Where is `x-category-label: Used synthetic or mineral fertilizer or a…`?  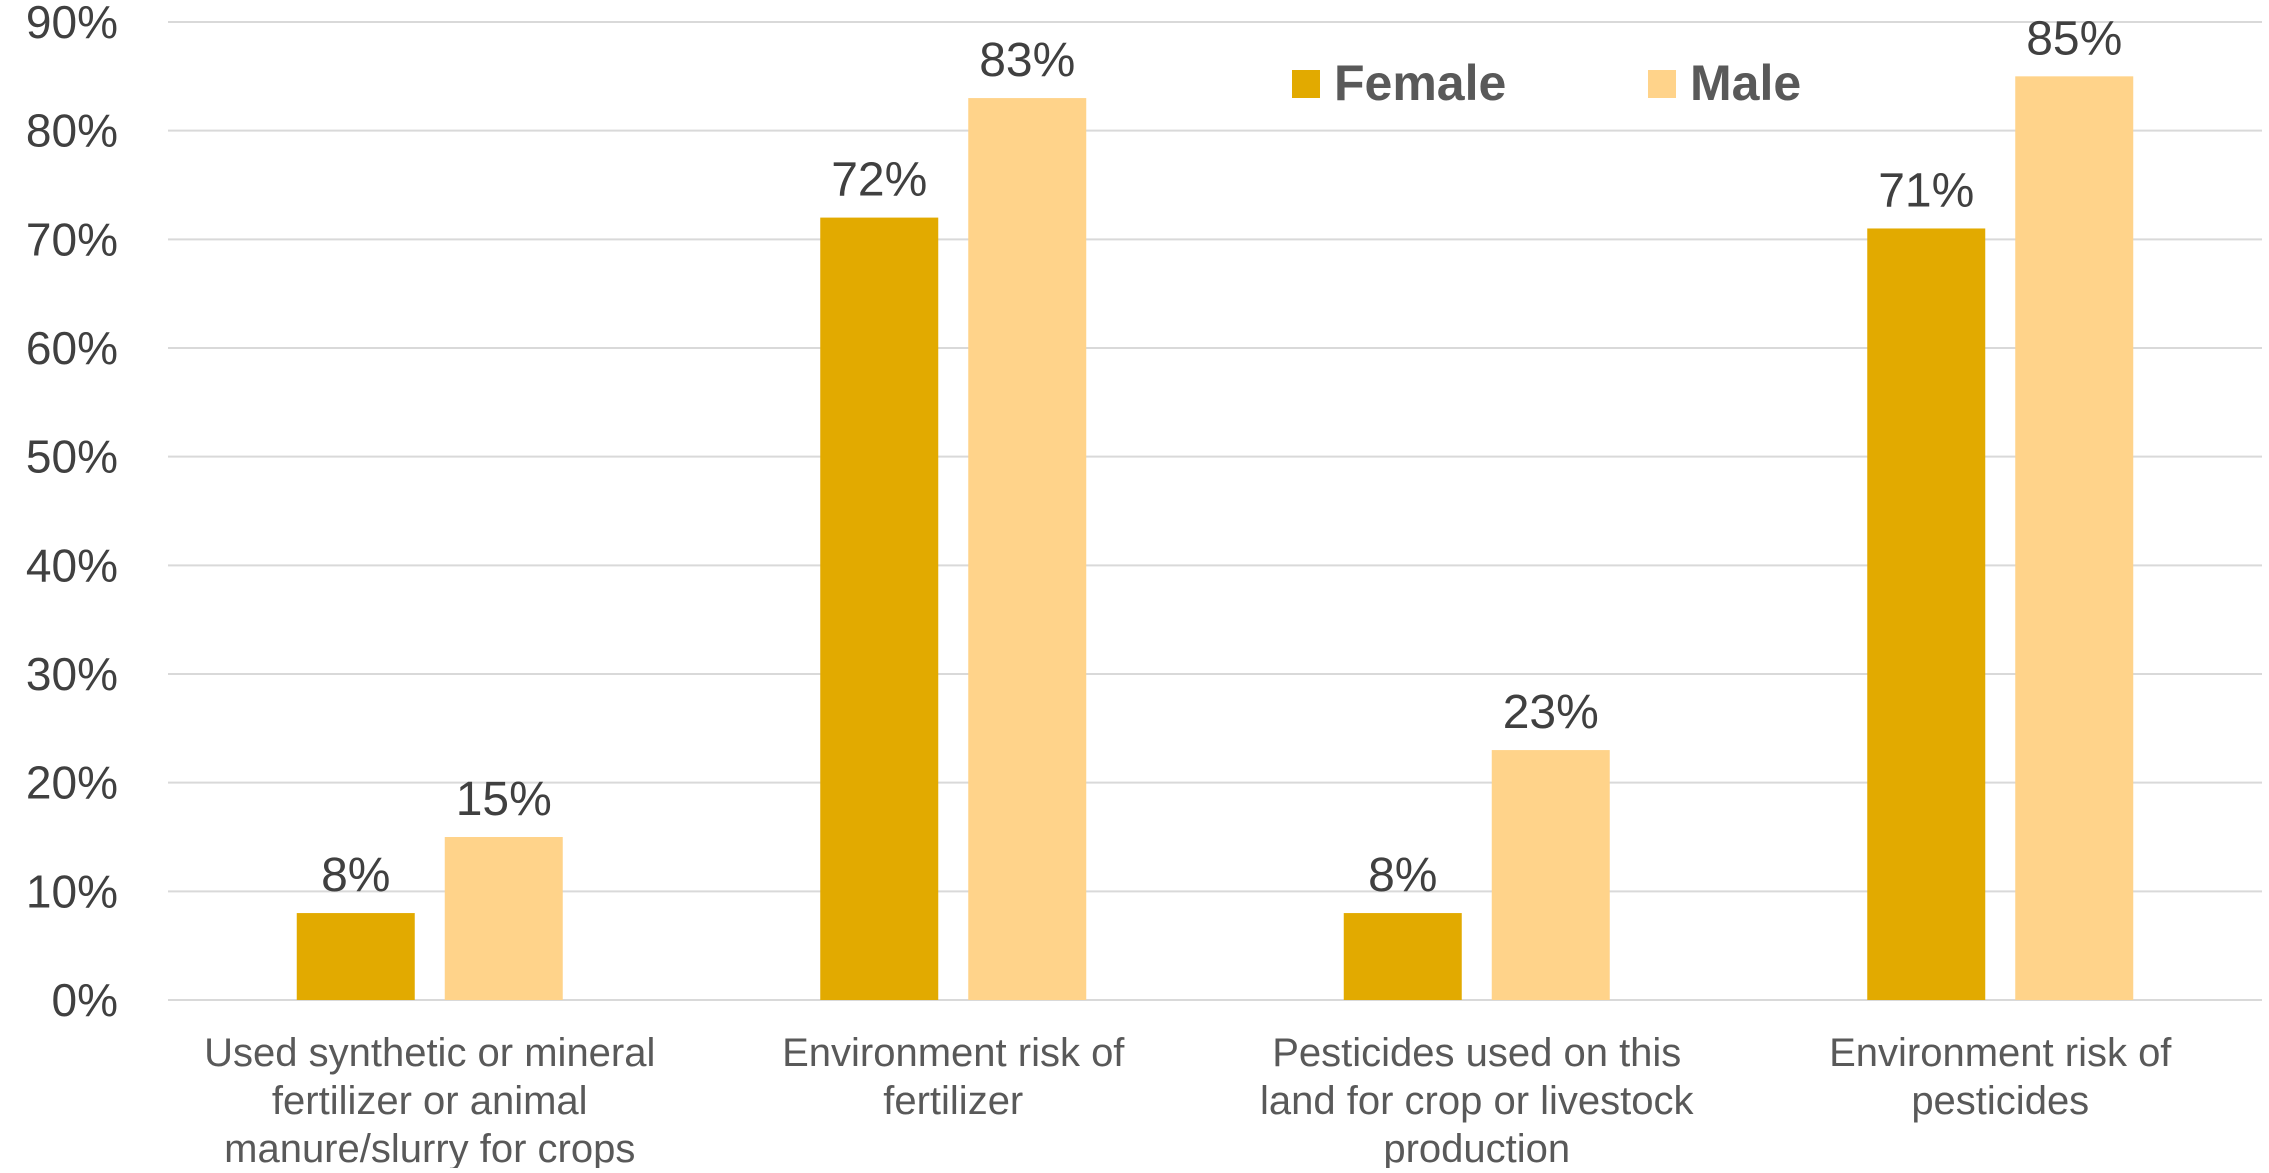
x-category-label: Used synthetic or mineral fertilizer or a… is located at coordinates (429, 1099).